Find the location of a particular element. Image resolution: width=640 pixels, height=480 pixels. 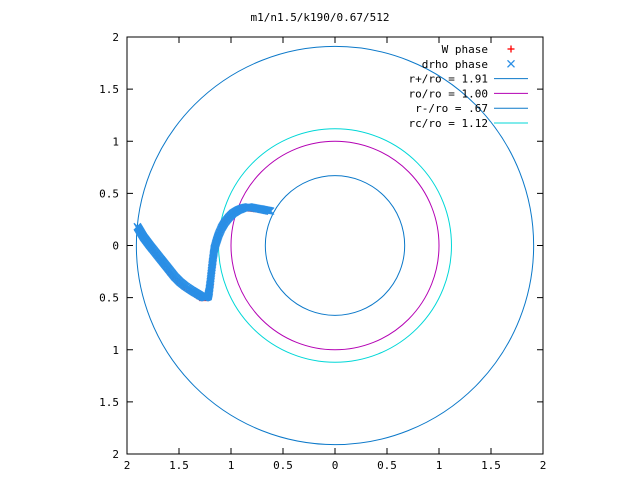

legend-label: ro/ro = 1.00 is located at coordinates (448, 93).